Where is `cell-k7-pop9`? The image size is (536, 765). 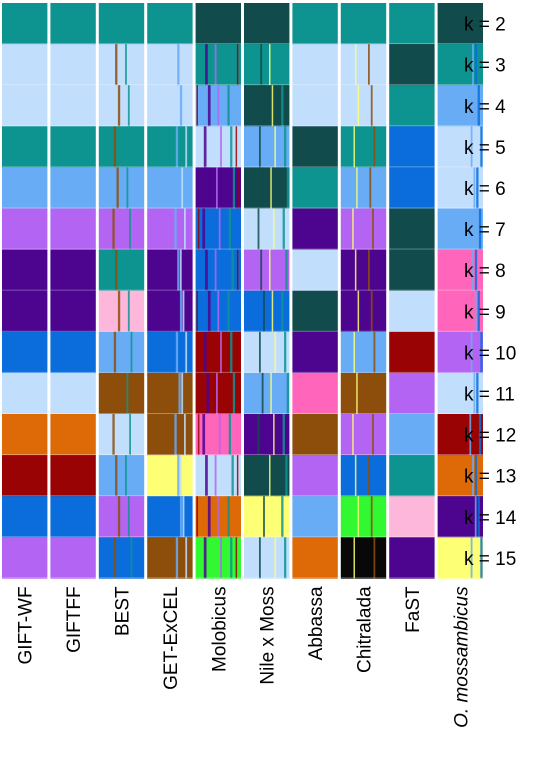 cell-k7-pop9 is located at coordinates (412, 229).